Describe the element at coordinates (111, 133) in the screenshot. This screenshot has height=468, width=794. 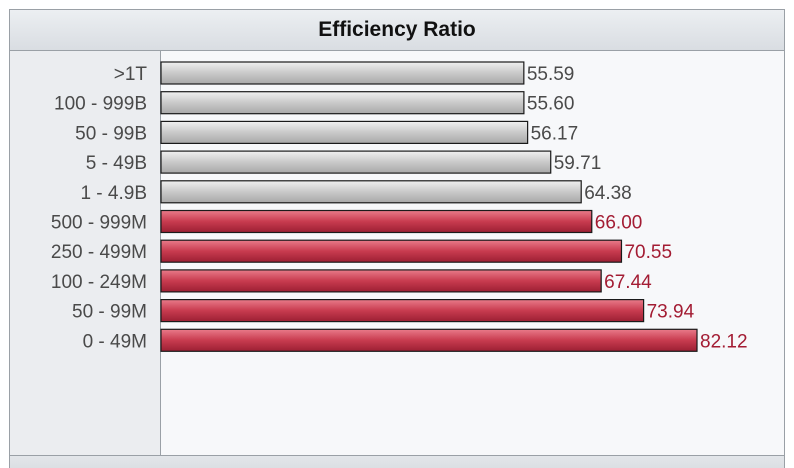
I see `category-label: 50 - 99B` at that location.